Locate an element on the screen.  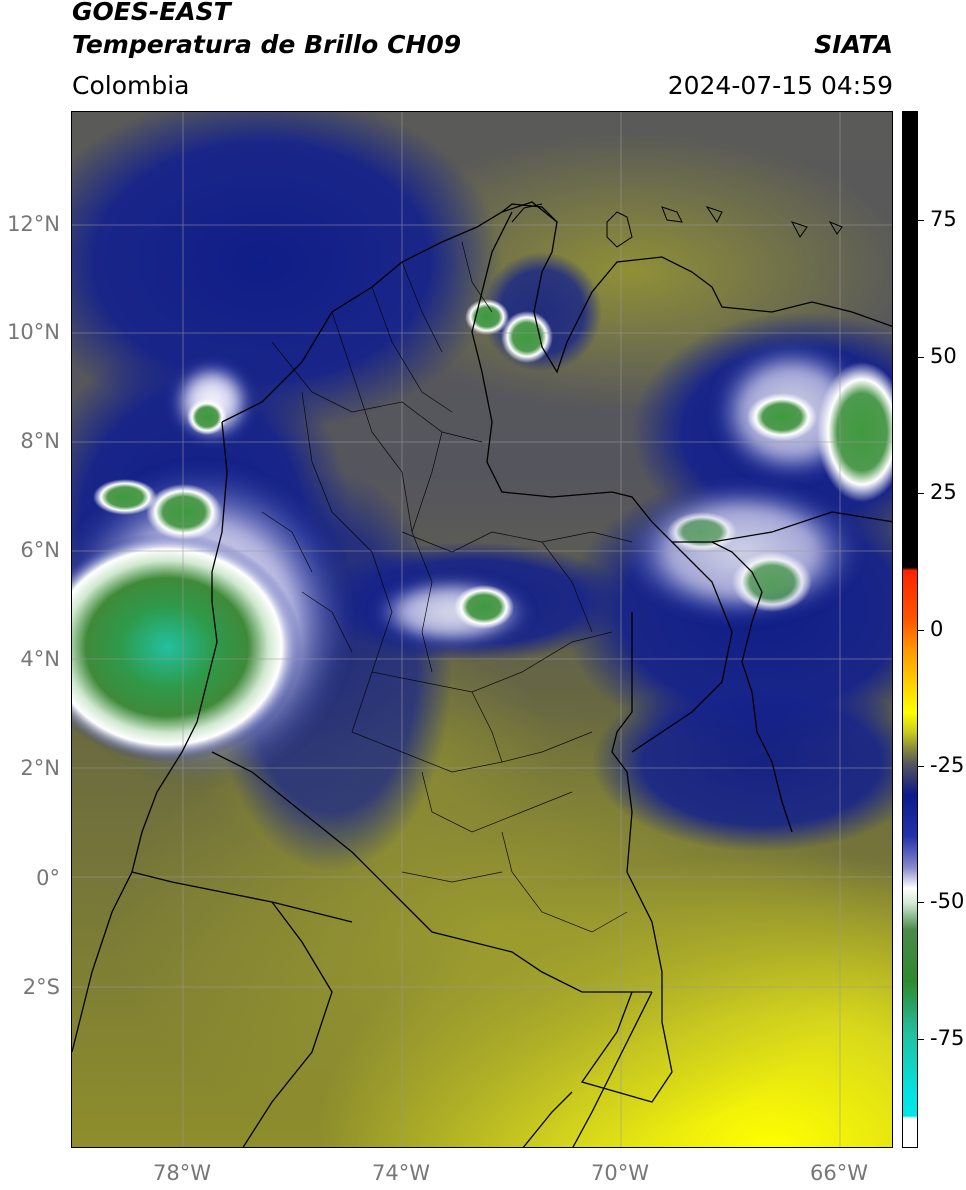
colorbar-tick-label: -25 is located at coordinates (947, 765).